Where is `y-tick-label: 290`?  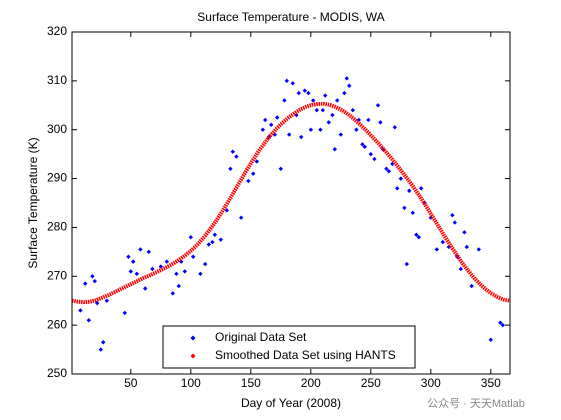
y-tick-label: 290 is located at coordinates (57, 178).